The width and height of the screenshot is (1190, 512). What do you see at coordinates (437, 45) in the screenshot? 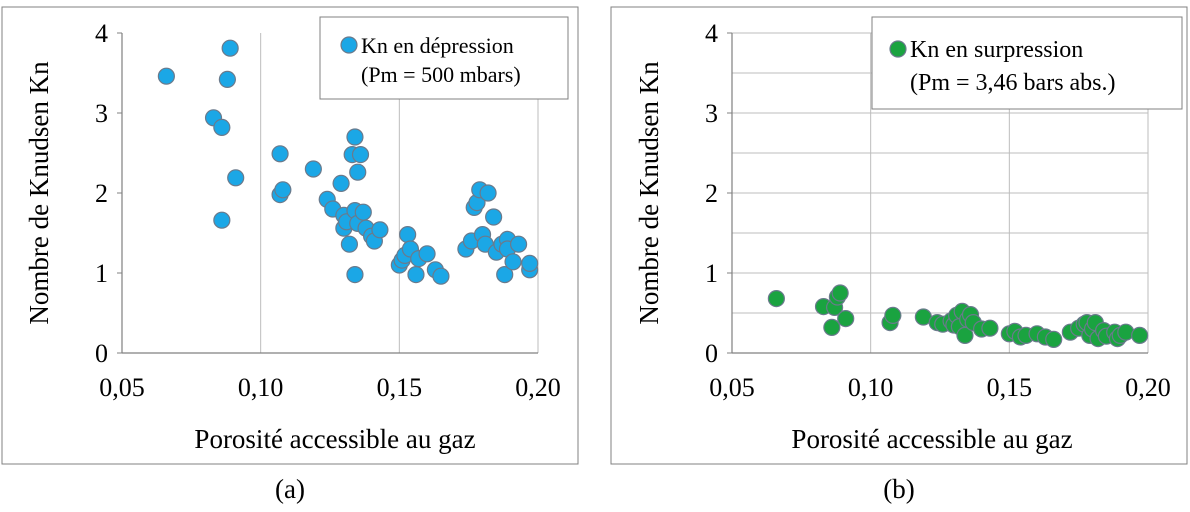
I see `chart-a-legend-line1: Kn en dépression` at bounding box center [437, 45].